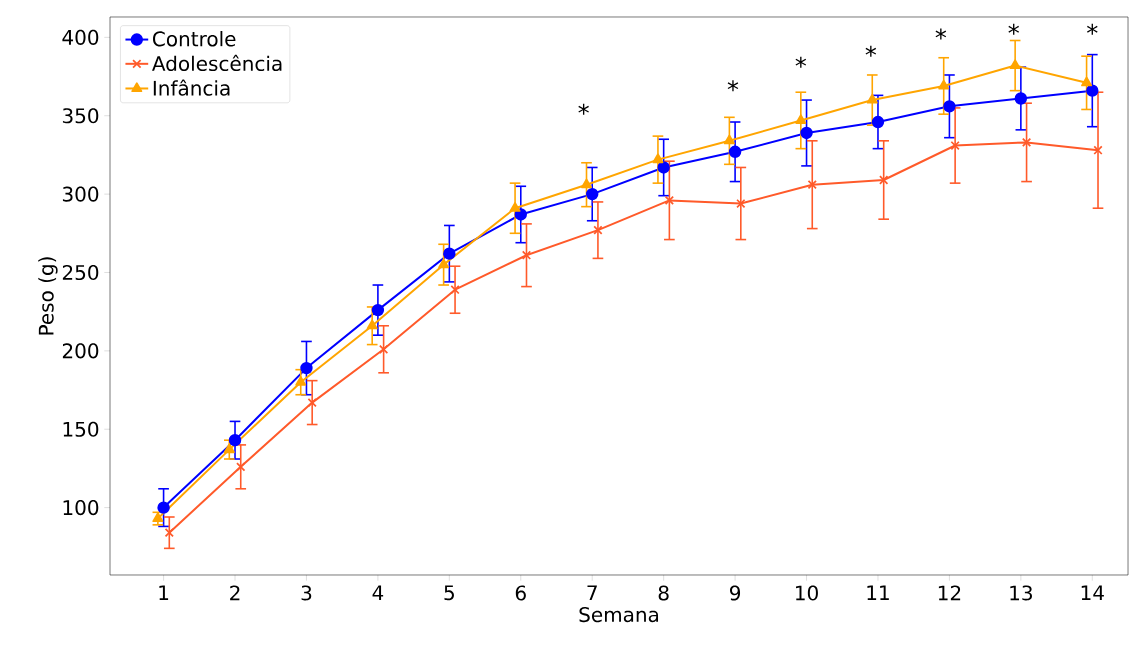  Describe the element at coordinates (1021, 593) in the screenshot. I see `x-tick-label: 13` at that location.